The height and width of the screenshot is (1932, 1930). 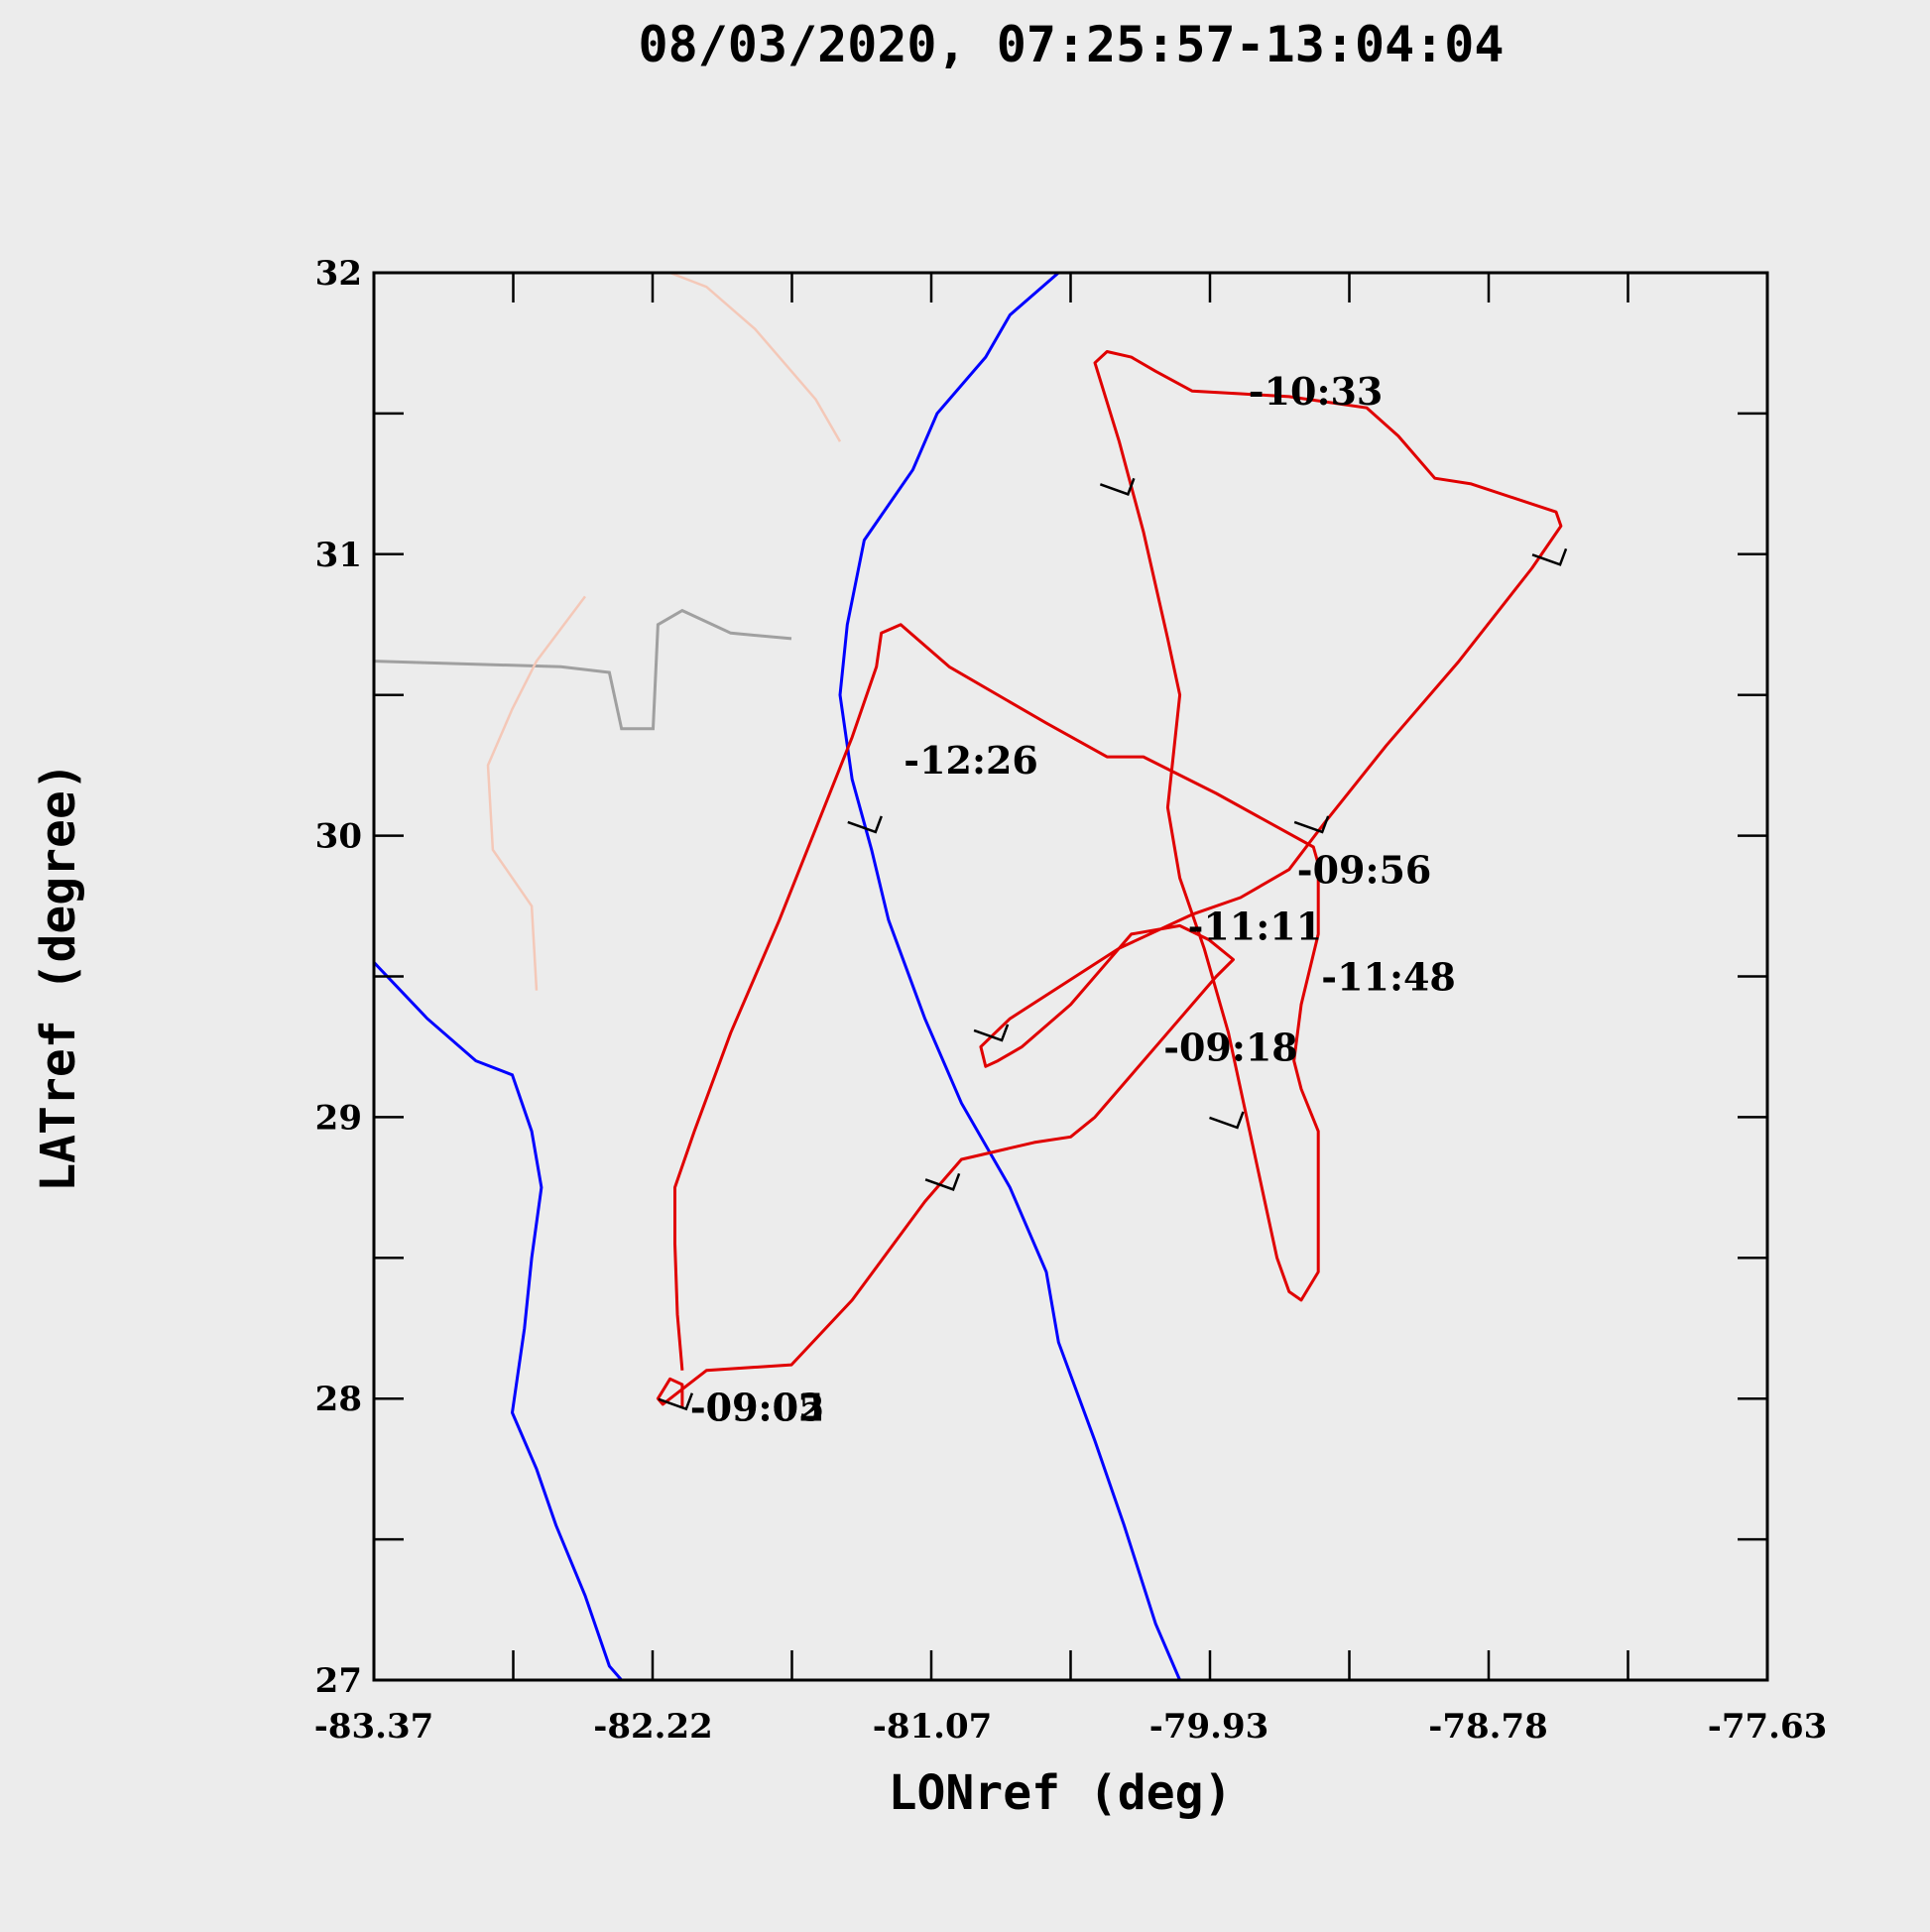 What do you see at coordinates (1255, 926) in the screenshot?
I see `time-annotation: -11:11` at bounding box center [1255, 926].